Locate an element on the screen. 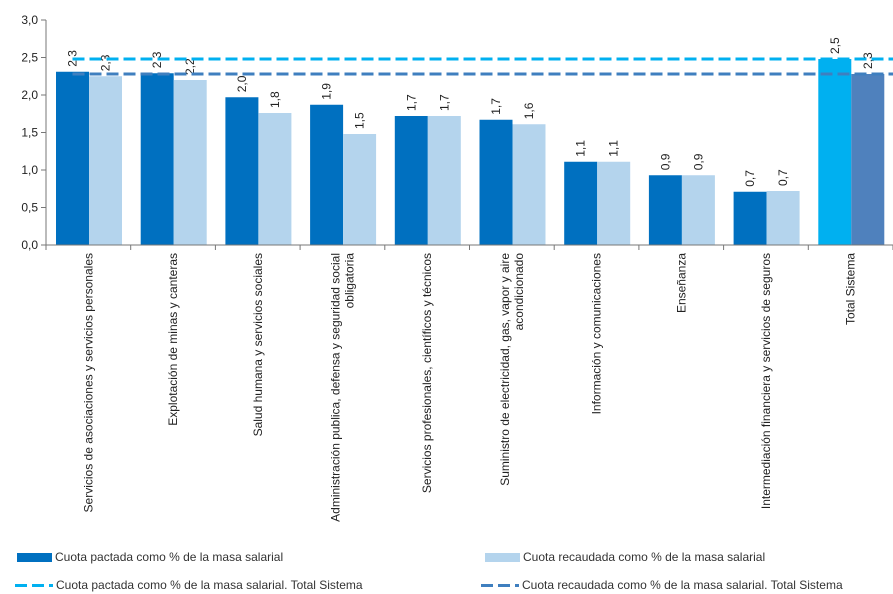 This screenshot has width=893, height=594. x-category-label: Salud humana y servicios sociales is located at coordinates (258, 344).